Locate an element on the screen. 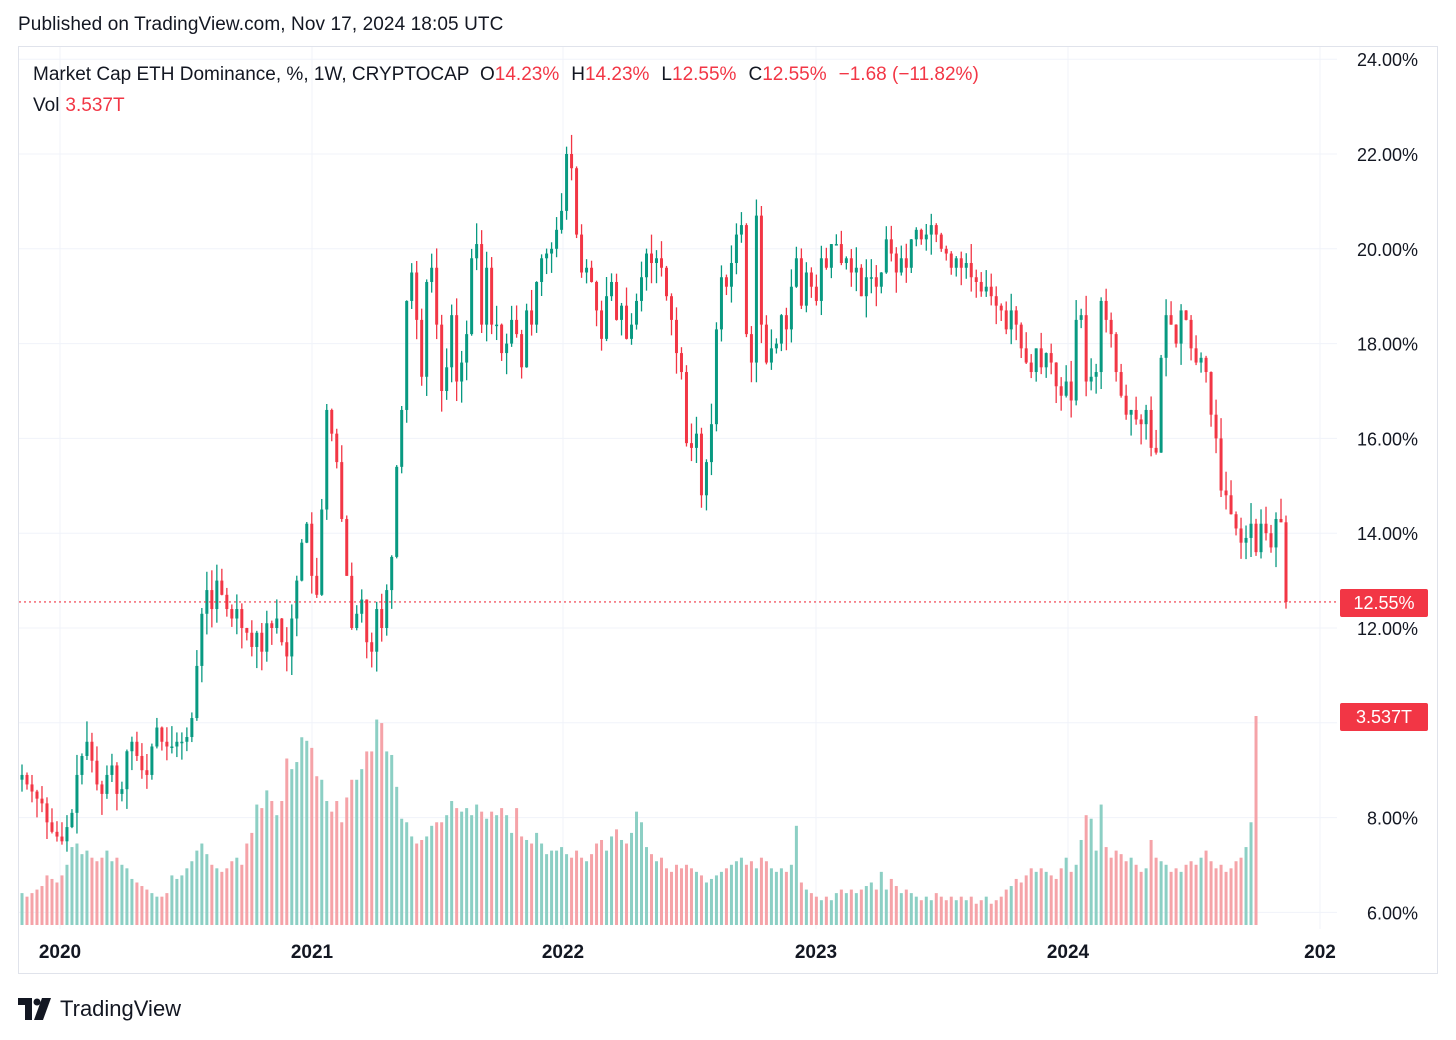 Image resolution: width=1456 pixels, height=1040 pixels. tradingview-logo: TradingView is located at coordinates (99, 1009).